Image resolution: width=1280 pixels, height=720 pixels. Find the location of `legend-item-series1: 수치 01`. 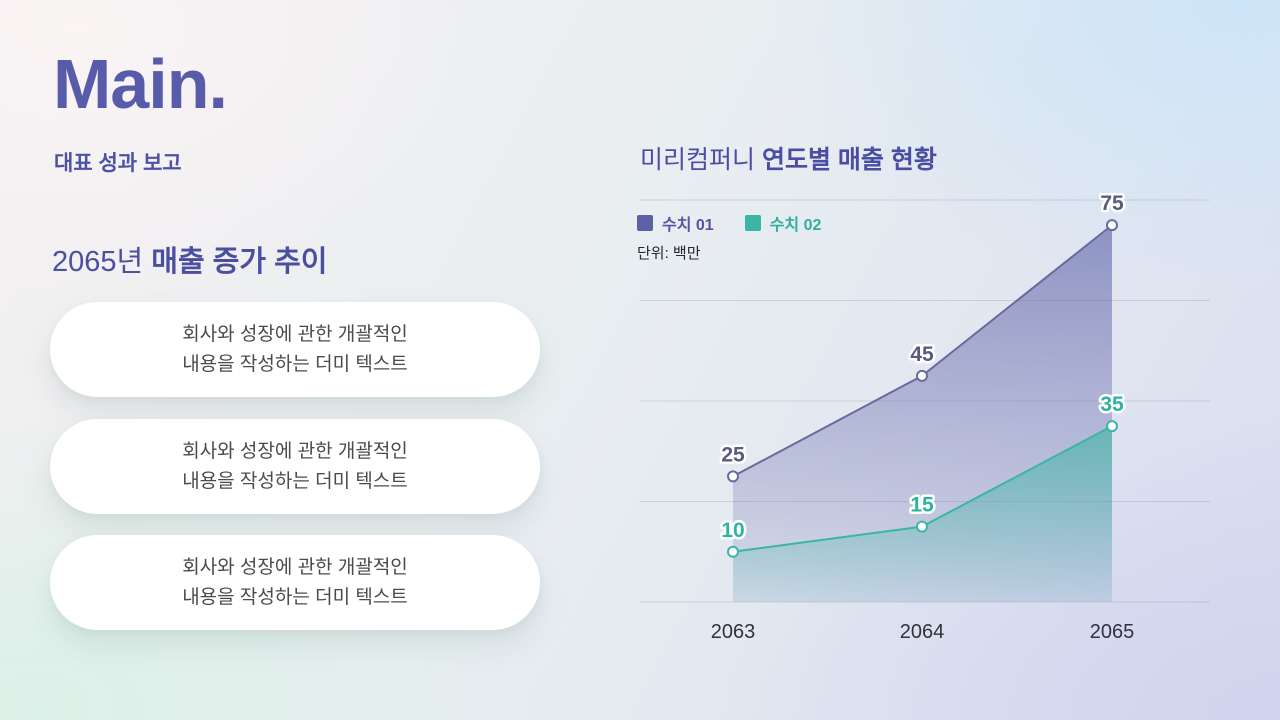

legend-item-series1: 수치 01 is located at coordinates (675, 223).